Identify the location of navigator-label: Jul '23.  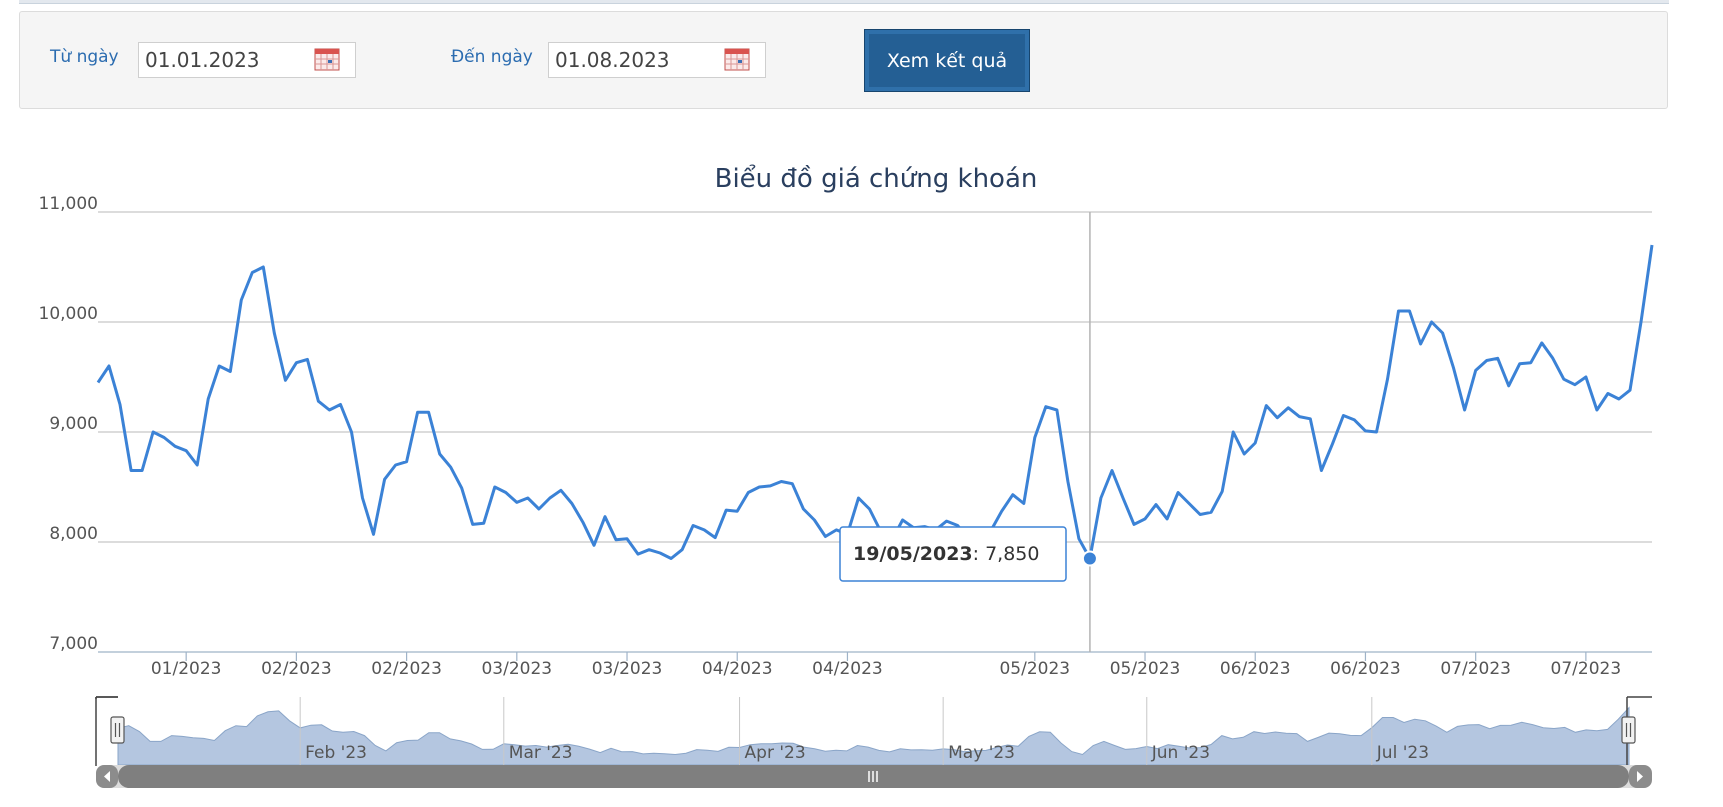
(1402, 753).